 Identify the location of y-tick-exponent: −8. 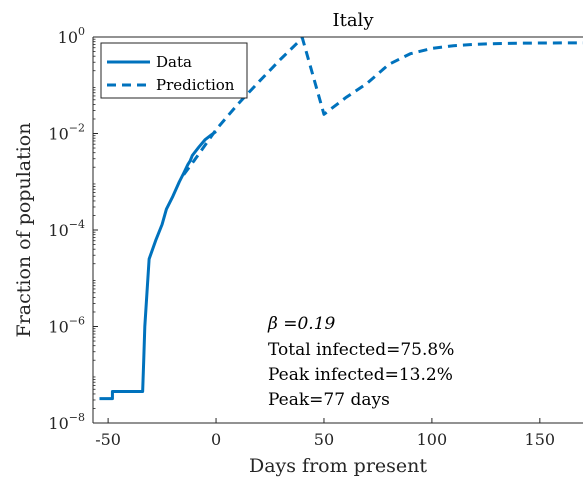
(77, 417).